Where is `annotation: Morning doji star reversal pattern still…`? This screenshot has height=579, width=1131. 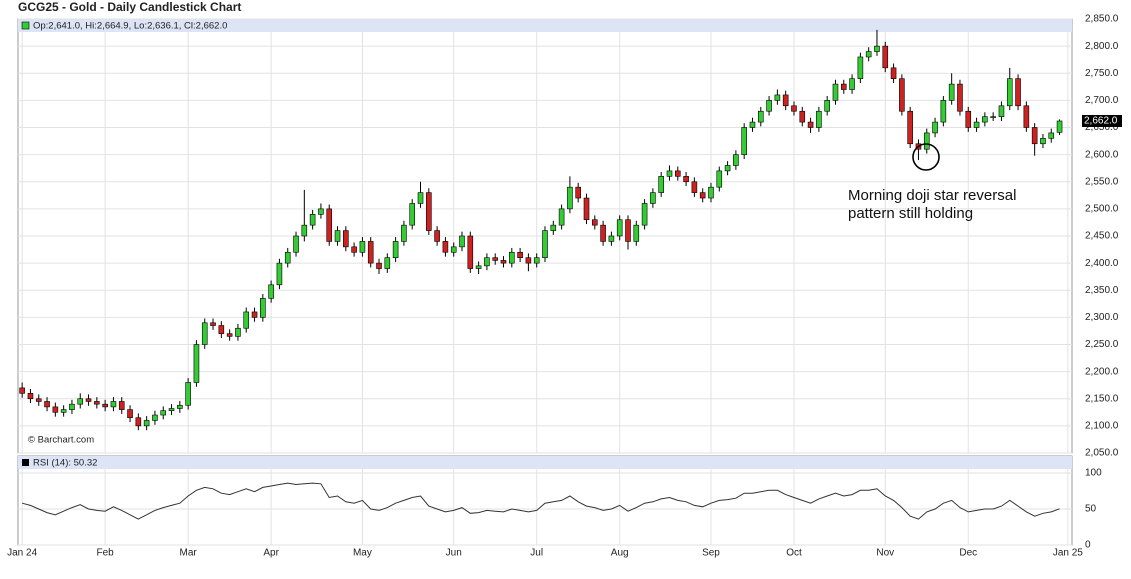
annotation: Morning doji star reversal pattern still… is located at coordinates (932, 204).